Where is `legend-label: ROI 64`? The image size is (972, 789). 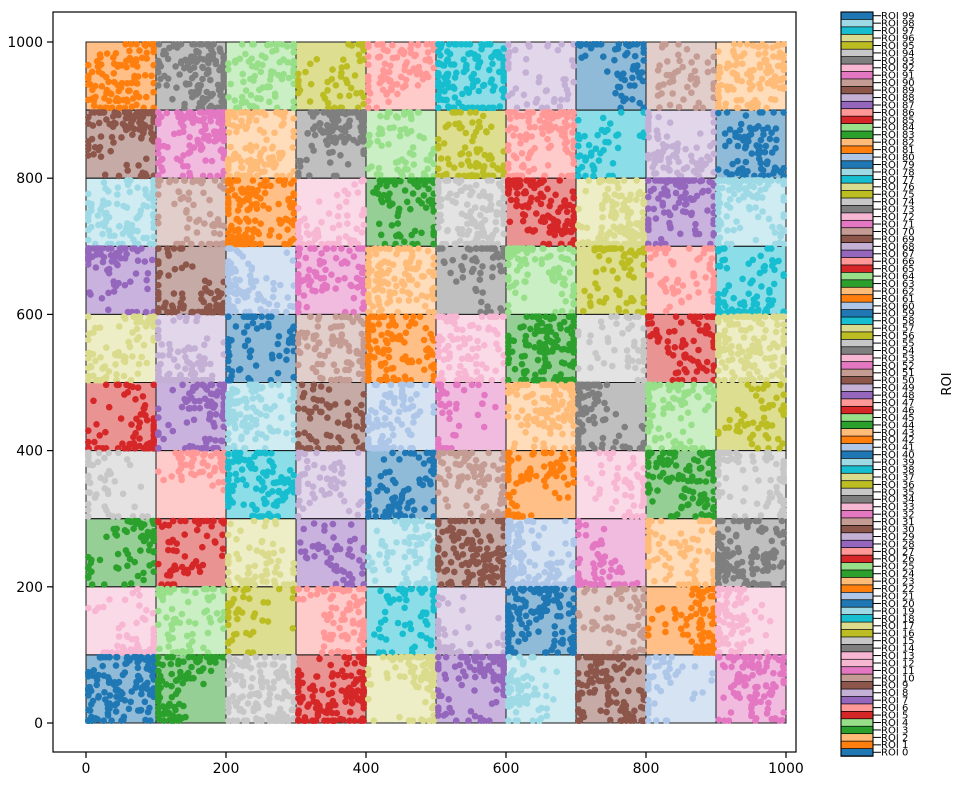 legend-label: ROI 64 is located at coordinates (898, 277).